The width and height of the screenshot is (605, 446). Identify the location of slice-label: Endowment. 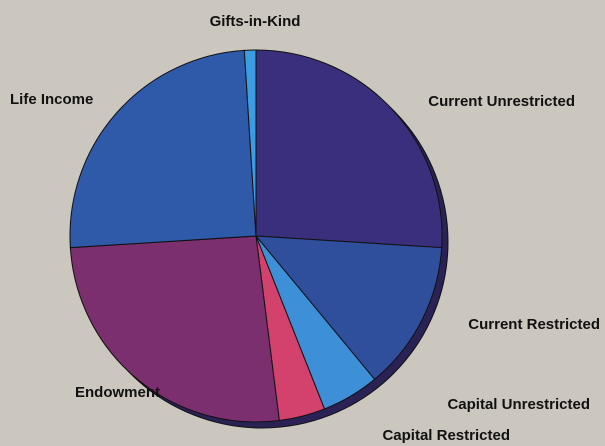
(117, 392).